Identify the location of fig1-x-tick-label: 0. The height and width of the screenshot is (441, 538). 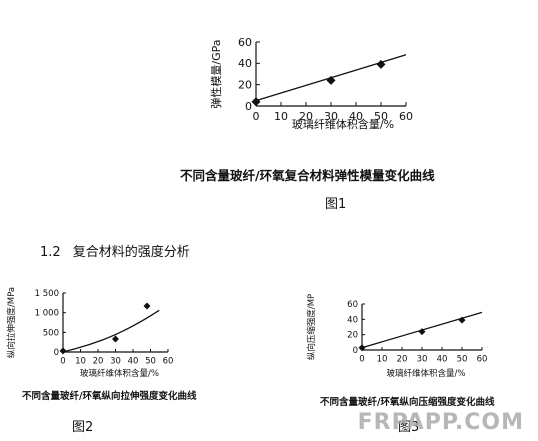
(256, 116).